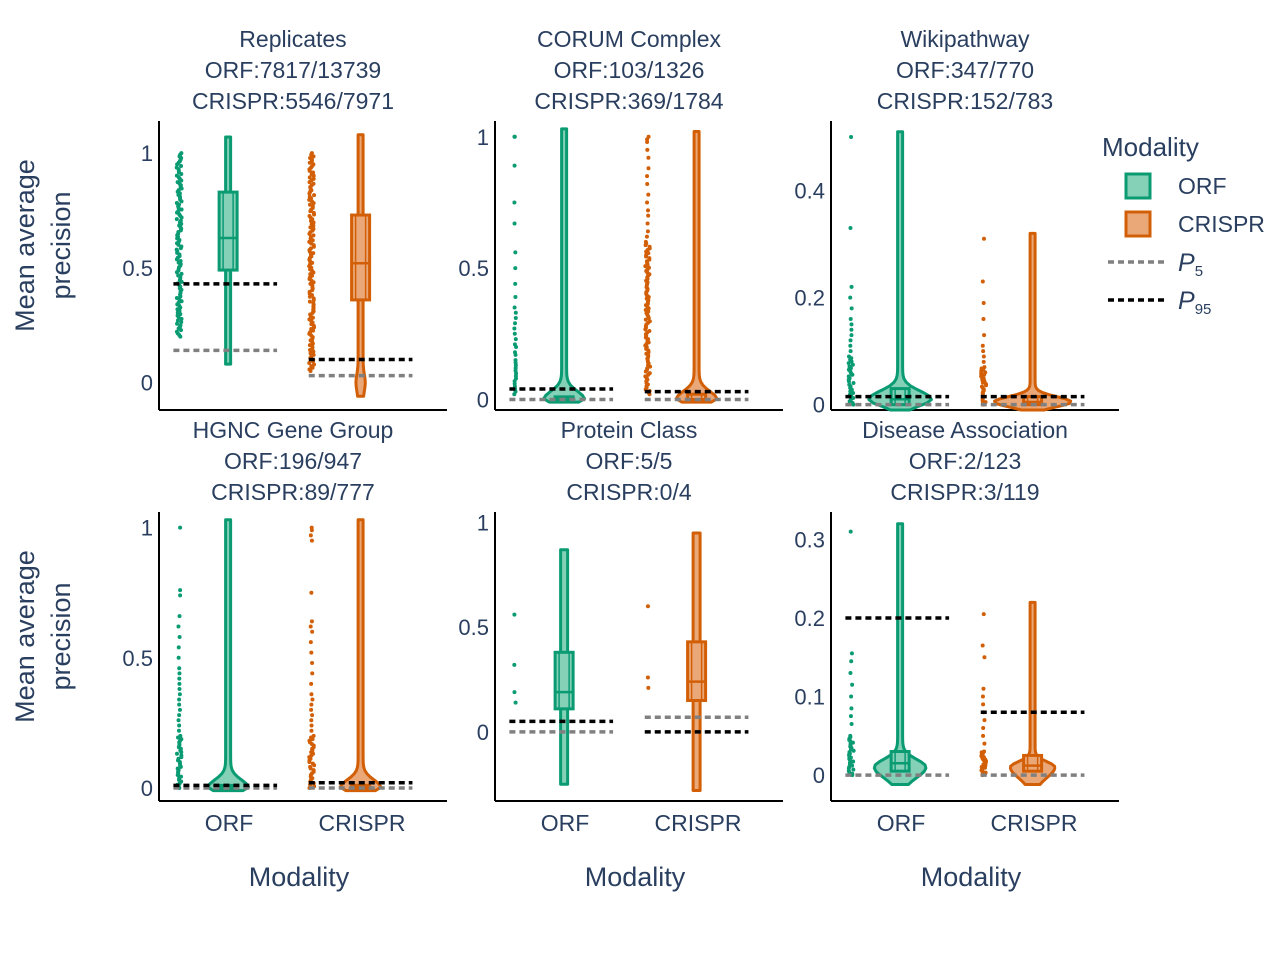  Describe the element at coordinates (1221, 224) in the screenshot. I see `legend-label: CRISPR` at that location.